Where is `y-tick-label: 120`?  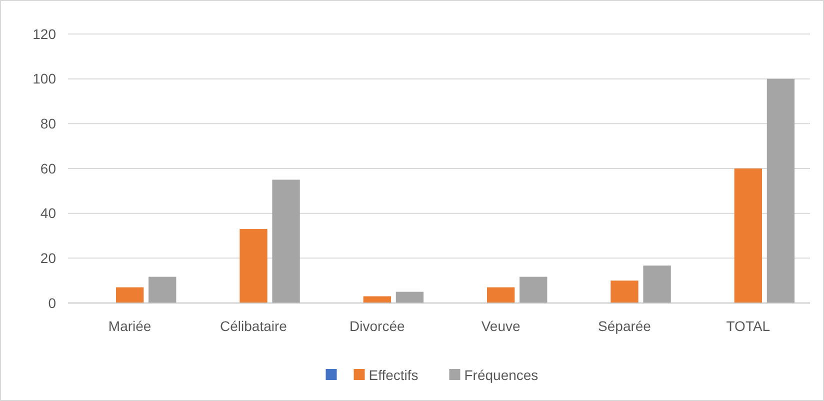
y-tick-label: 120 is located at coordinates (44, 34).